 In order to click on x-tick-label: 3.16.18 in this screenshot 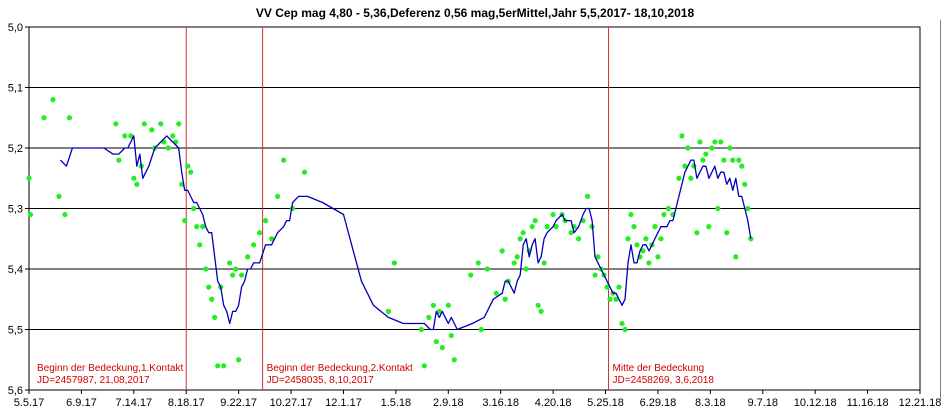, I will do `click(500, 403)`.